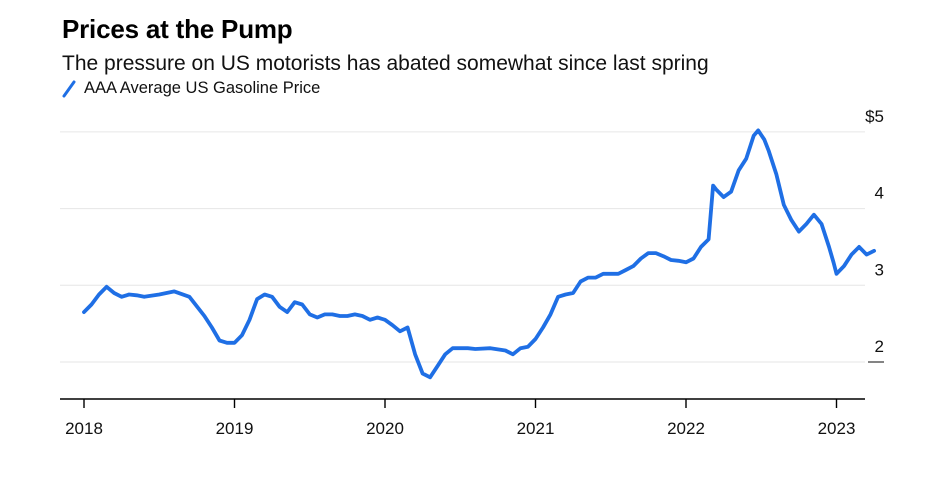  What do you see at coordinates (879, 346) in the screenshot?
I see `y-tick-label: 2` at bounding box center [879, 346].